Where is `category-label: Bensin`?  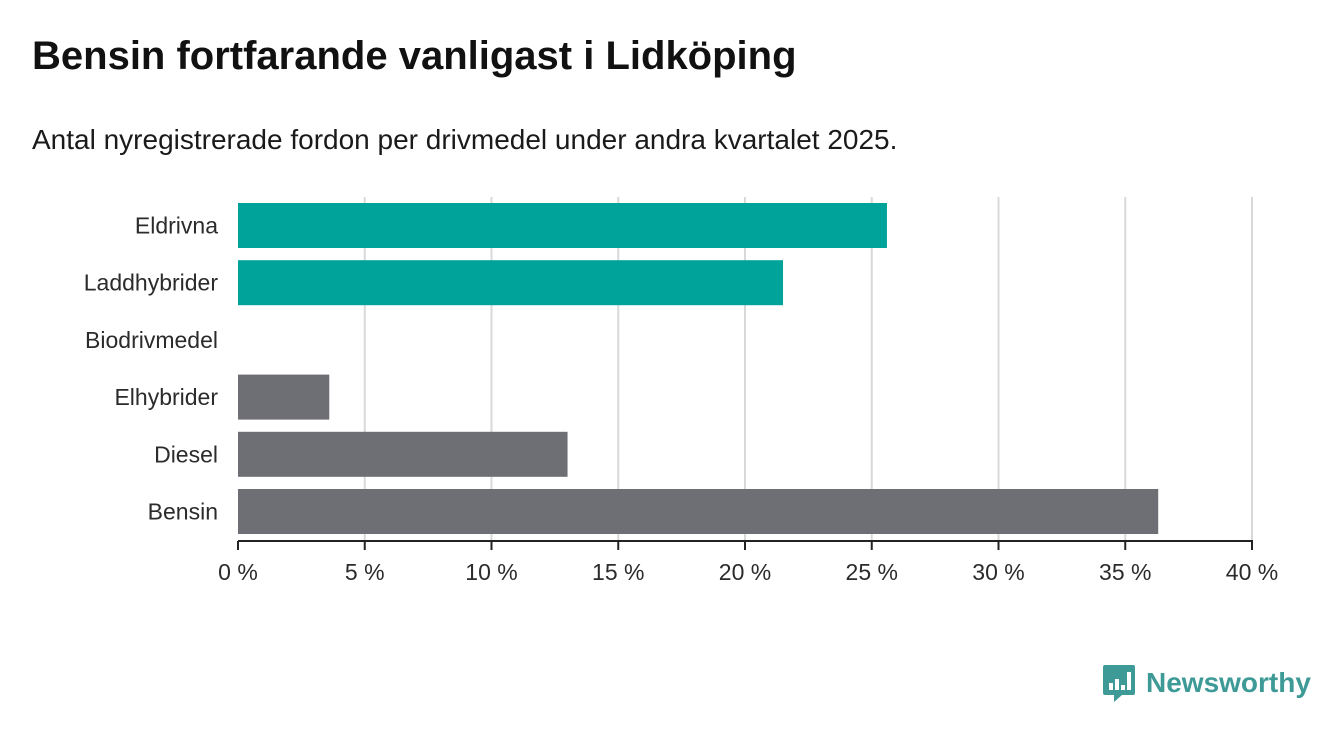
category-label: Bensin is located at coordinates (183, 512).